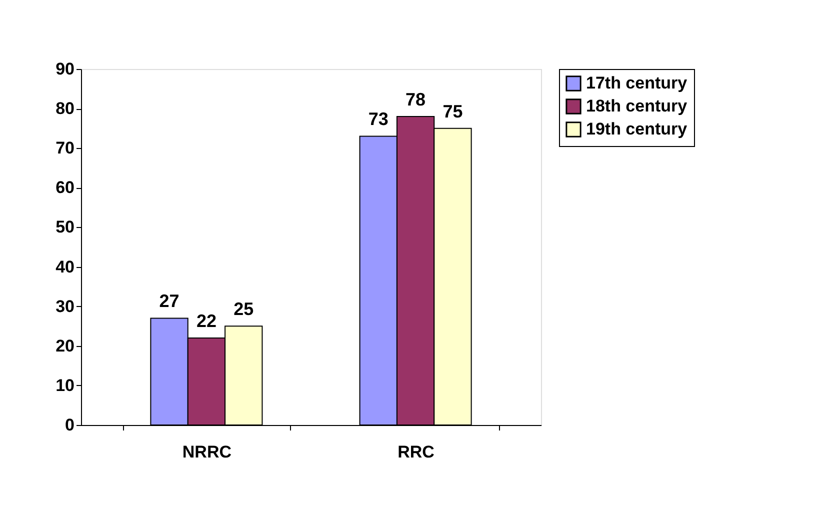 The width and height of the screenshot is (815, 524). What do you see at coordinates (65, 266) in the screenshot?
I see `y-tick-label: 40` at bounding box center [65, 266].